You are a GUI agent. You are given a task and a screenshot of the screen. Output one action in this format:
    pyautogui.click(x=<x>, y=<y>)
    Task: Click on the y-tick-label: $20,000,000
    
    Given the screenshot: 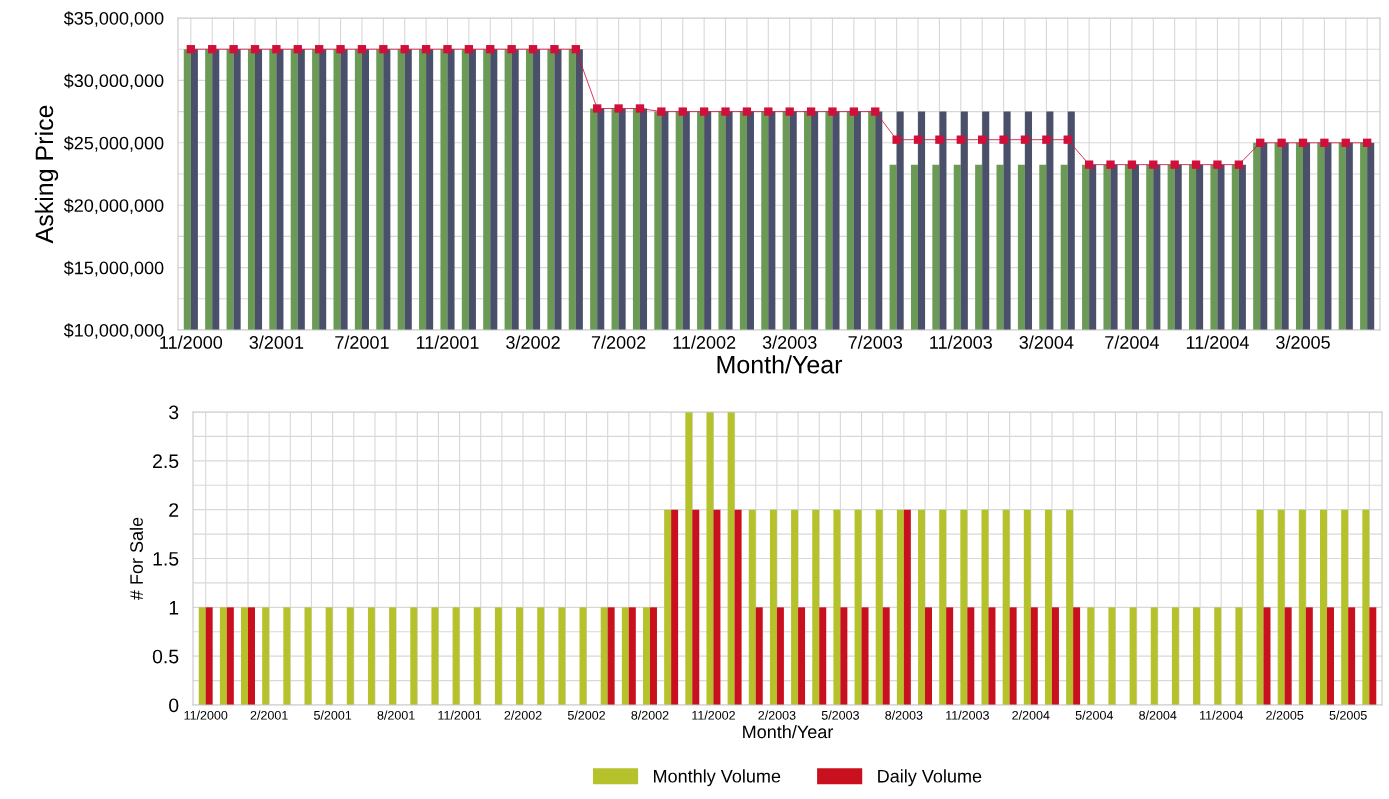 What is the action you would take?
    pyautogui.click(x=113, y=206)
    